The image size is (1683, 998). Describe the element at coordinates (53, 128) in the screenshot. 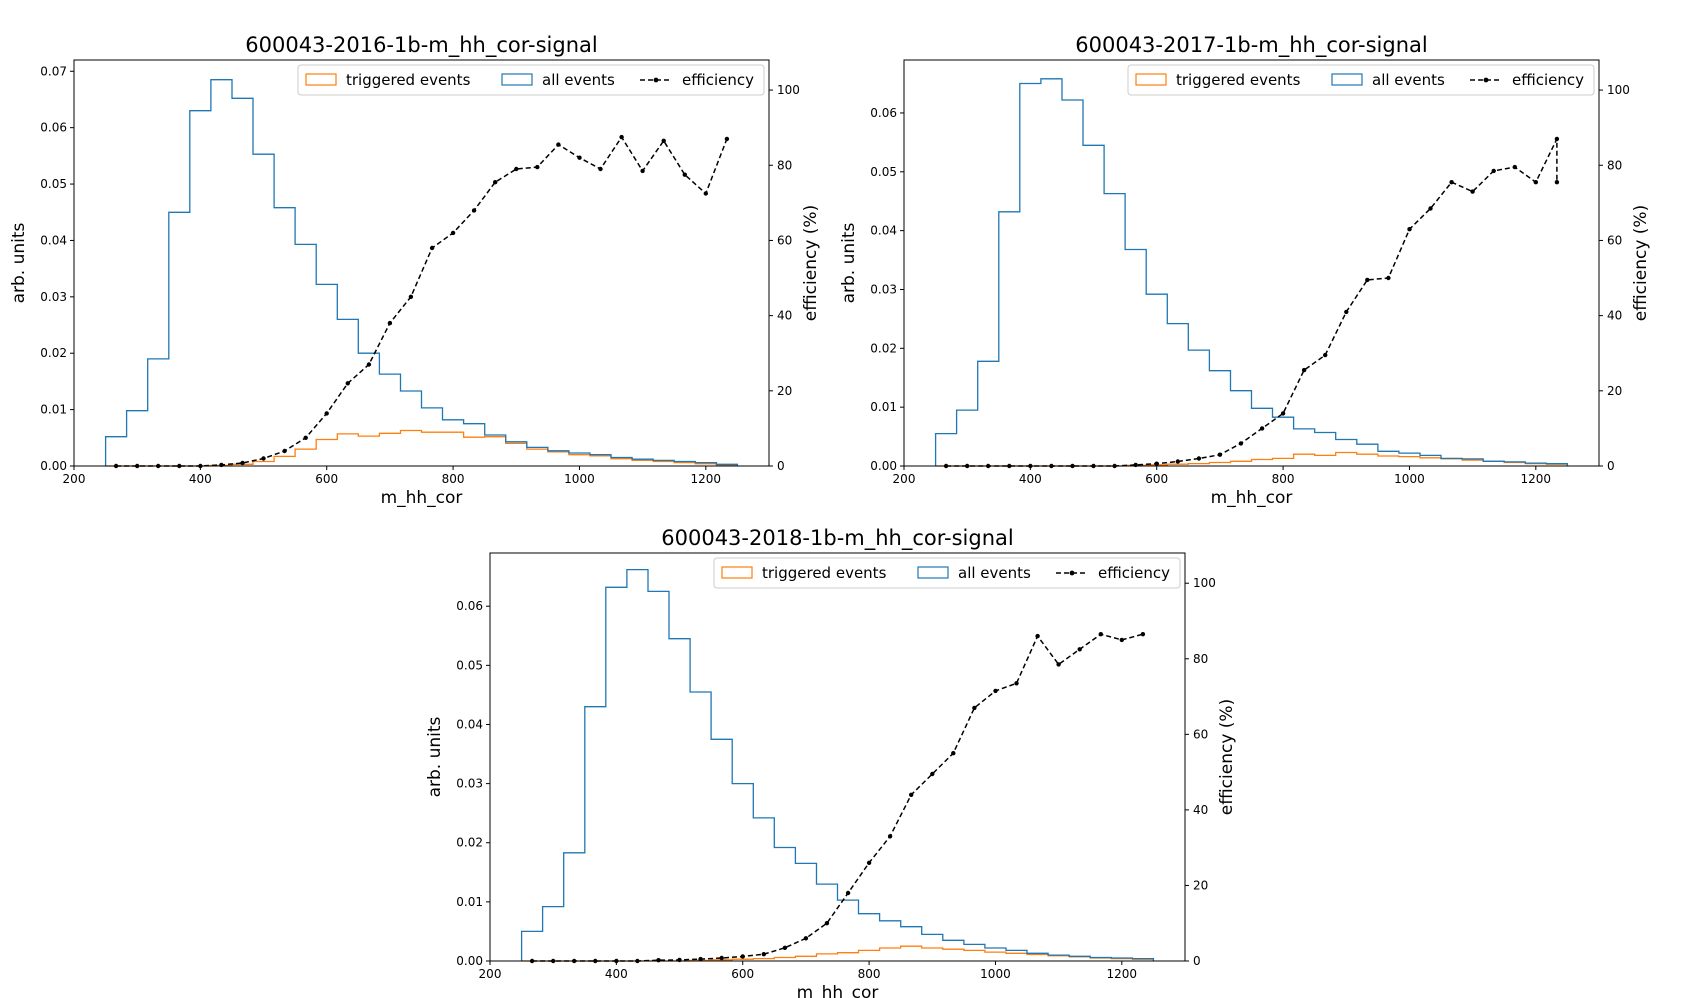

I see `y-tick-label: 0.06` at that location.